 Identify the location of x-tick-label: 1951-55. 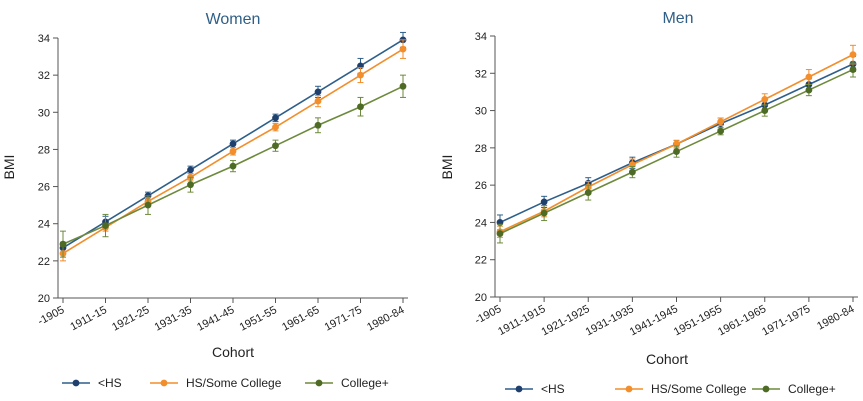
(258, 319).